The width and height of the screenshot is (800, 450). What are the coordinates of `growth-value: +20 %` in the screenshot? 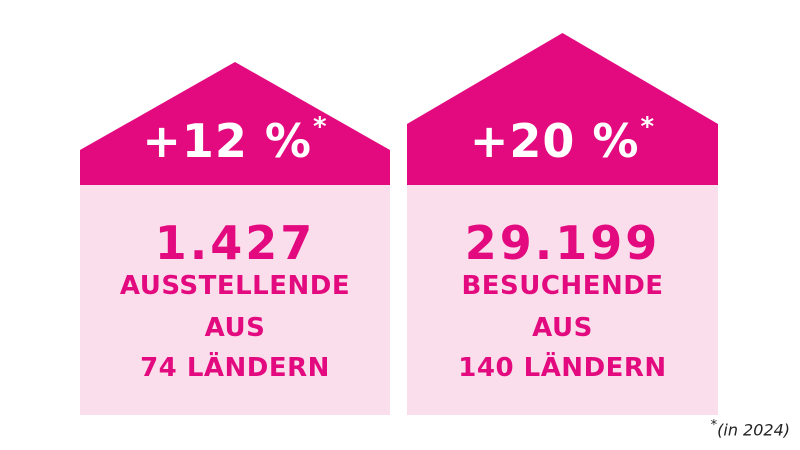 It's located at (554, 141).